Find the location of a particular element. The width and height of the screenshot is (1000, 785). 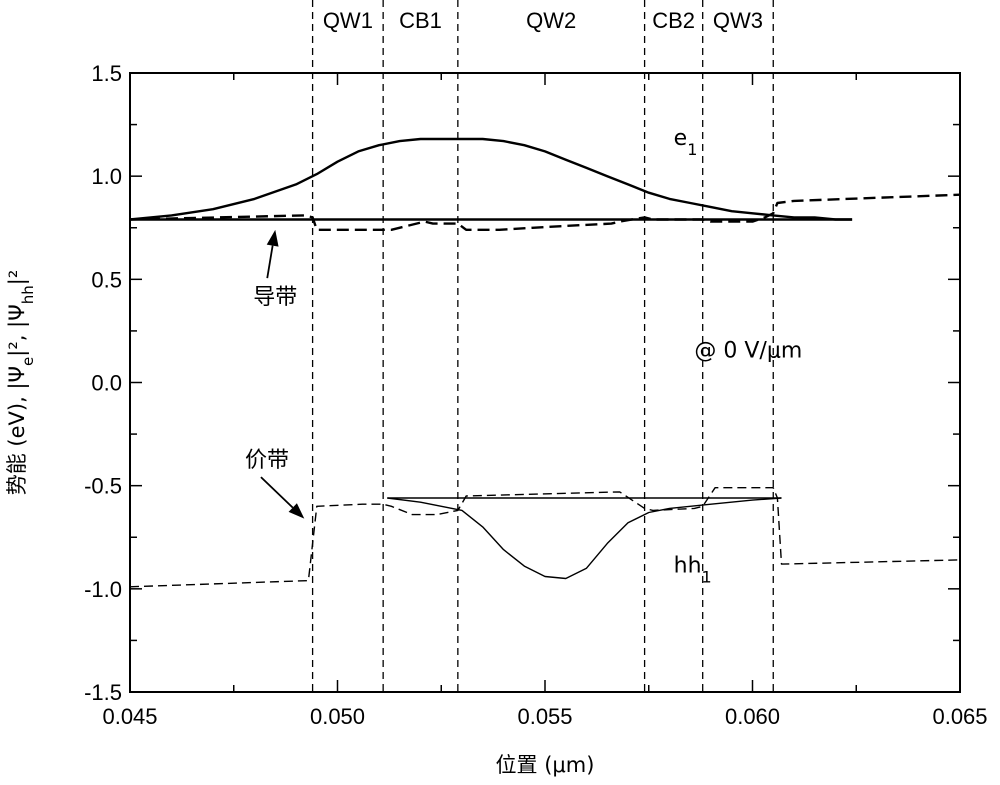

hh1-label-sub: 1 is located at coordinates (707, 576).